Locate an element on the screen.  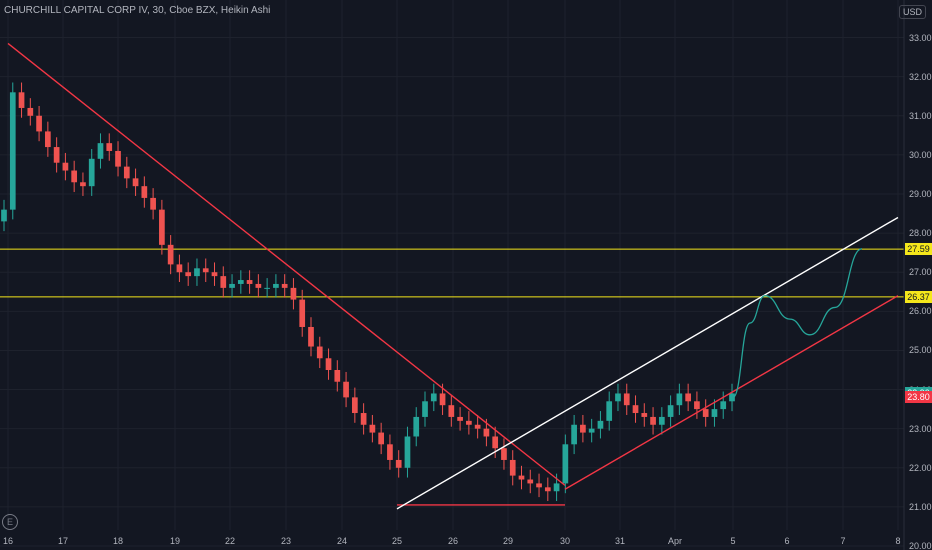
price-tick: 20.00 is located at coordinates (920, 545).